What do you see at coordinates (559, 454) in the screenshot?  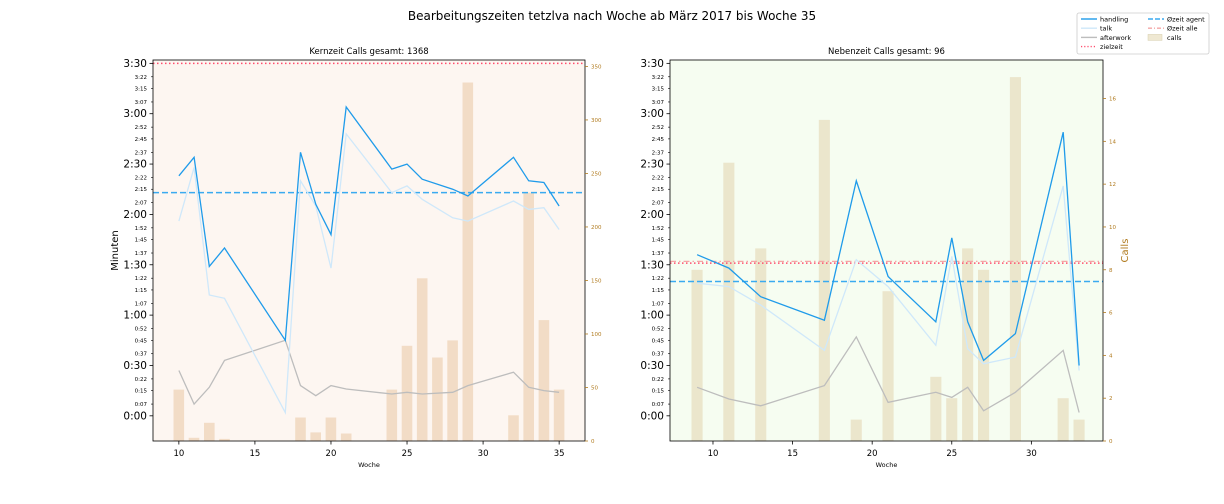 I see `x-tick-label: 35` at bounding box center [559, 454].